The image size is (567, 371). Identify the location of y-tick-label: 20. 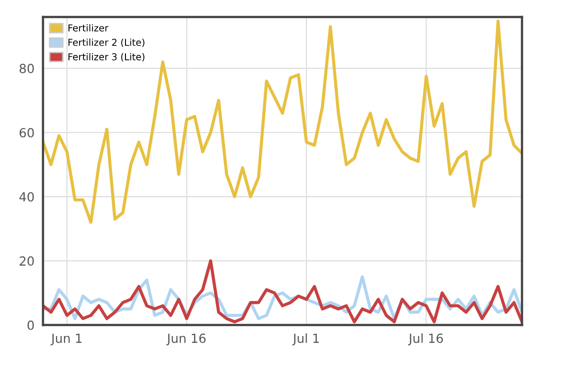
(27, 261).